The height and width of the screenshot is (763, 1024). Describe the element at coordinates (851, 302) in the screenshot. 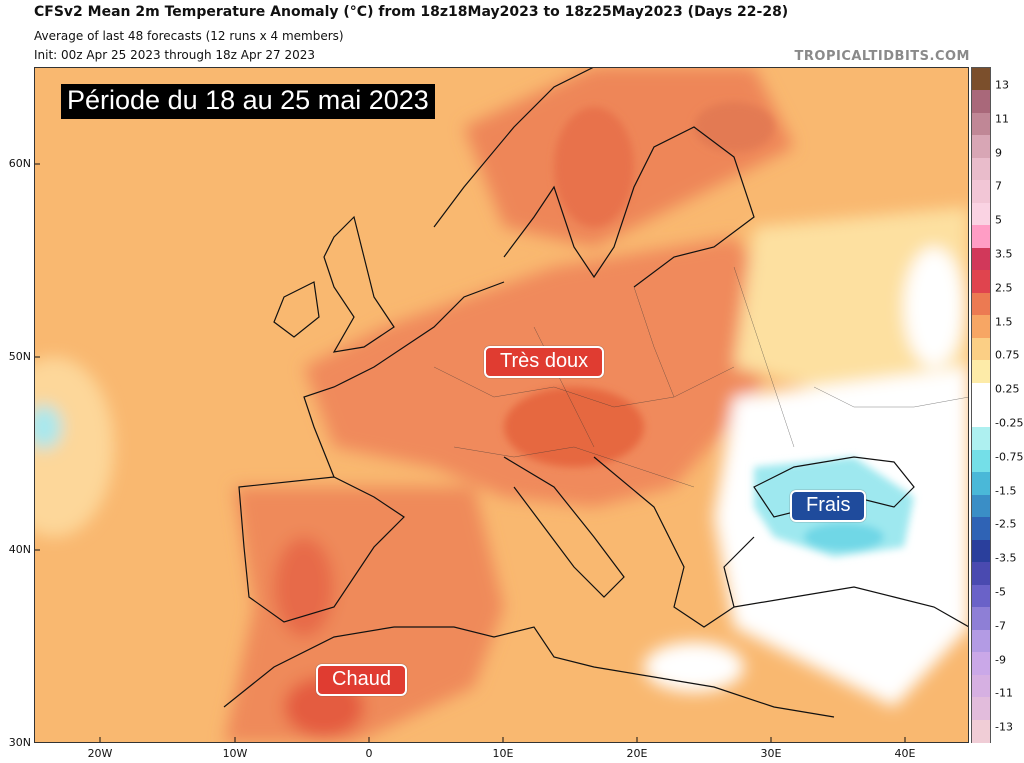

I see `light-east-area` at that location.